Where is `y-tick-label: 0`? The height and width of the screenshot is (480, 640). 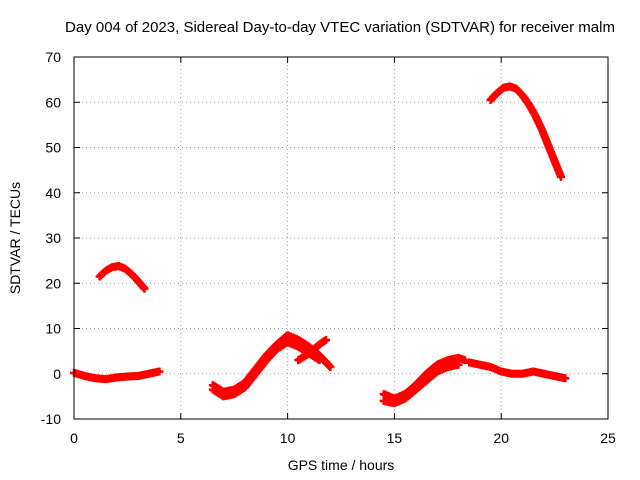 y-tick-label: 0 is located at coordinates (57, 374).